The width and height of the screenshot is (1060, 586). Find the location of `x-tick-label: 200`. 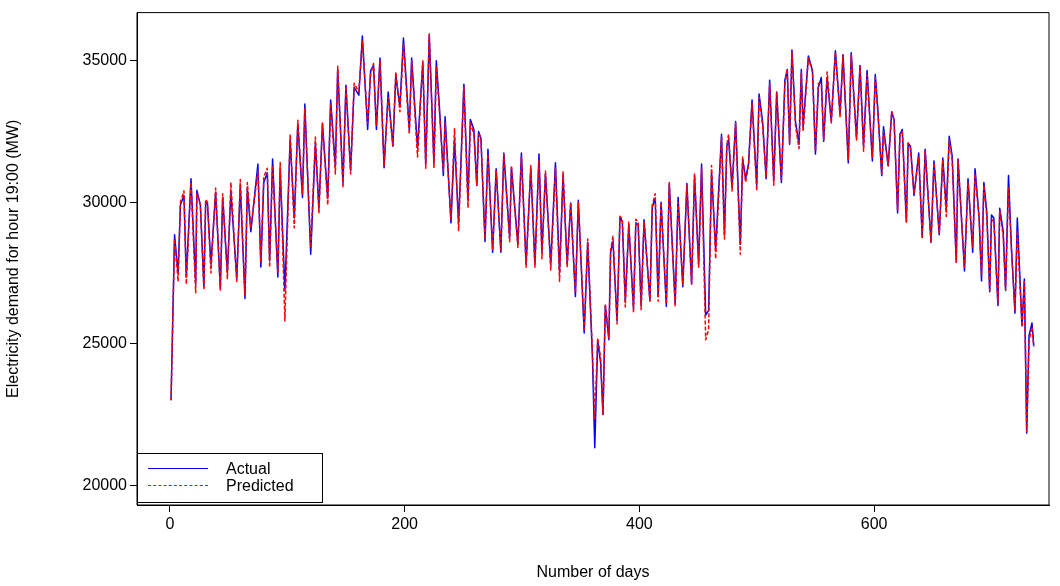

x-tick-label: 200 is located at coordinates (405, 524).